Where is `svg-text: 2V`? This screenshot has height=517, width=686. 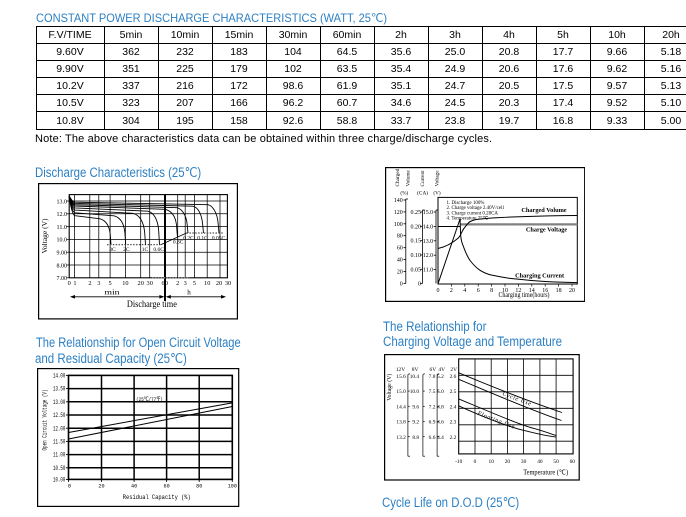
svg-text: 2V is located at coordinates (453, 370).